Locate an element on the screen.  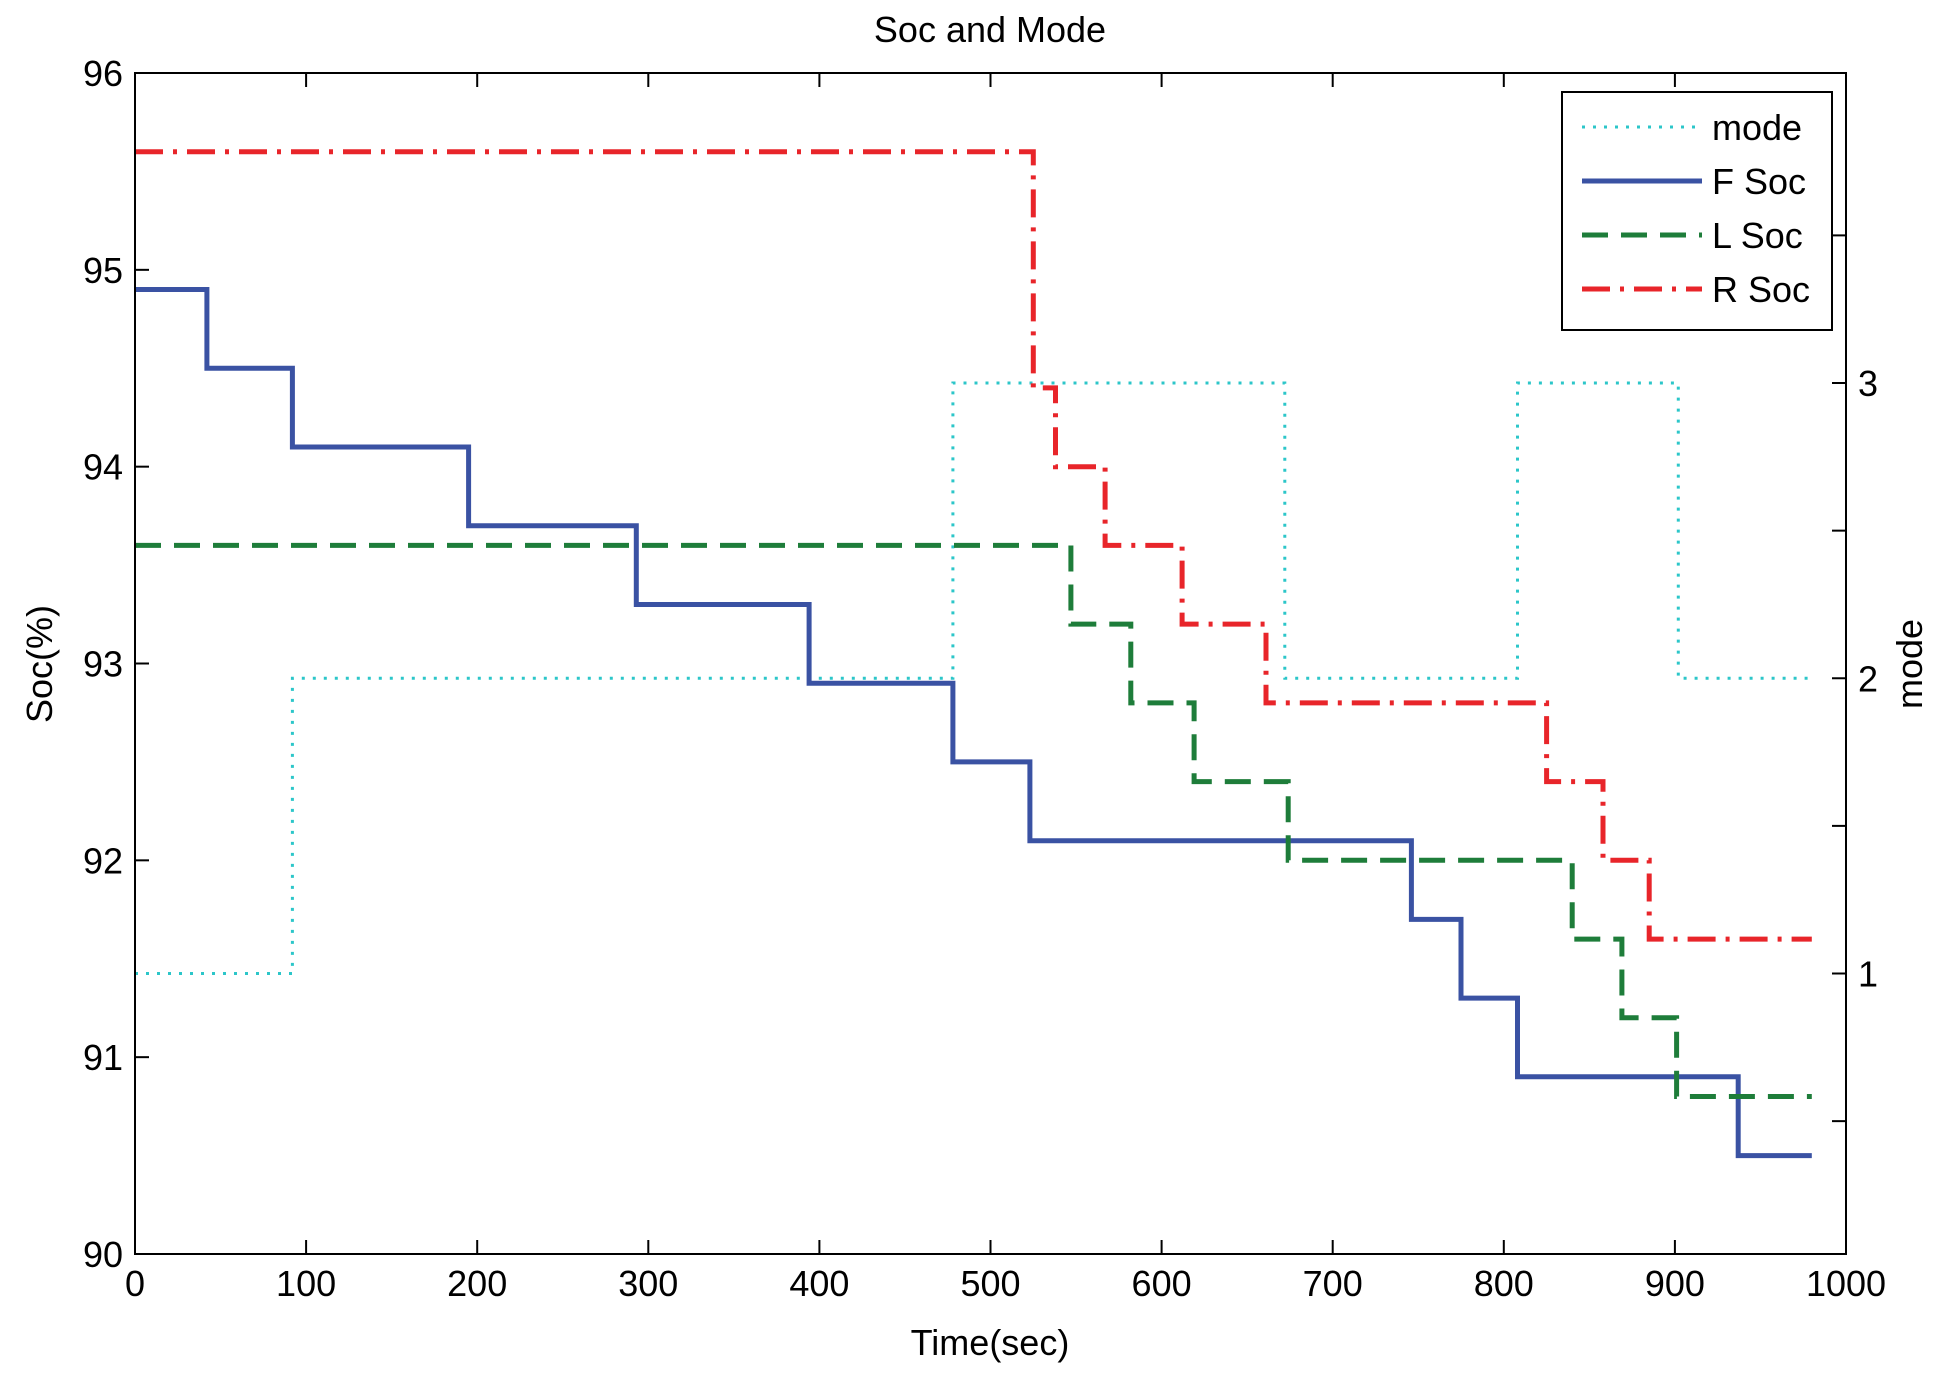
chart-title: Soc and Mode is located at coordinates (990, 29).